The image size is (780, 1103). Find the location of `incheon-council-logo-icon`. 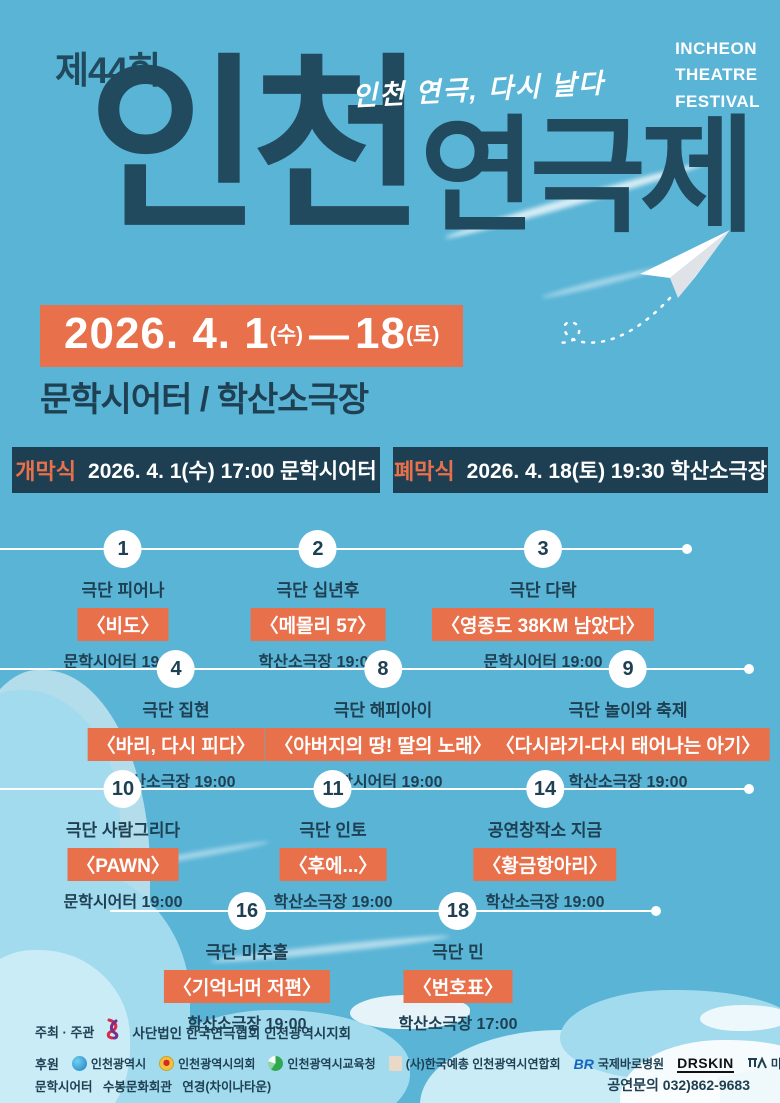

incheon-council-logo-icon is located at coordinates (167, 1063).